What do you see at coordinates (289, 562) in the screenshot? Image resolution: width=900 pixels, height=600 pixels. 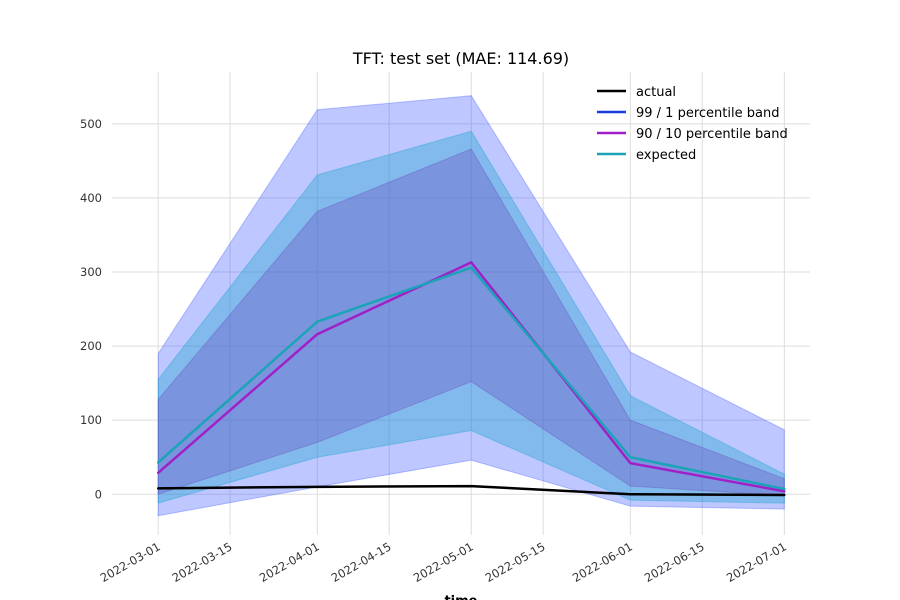 I see `x-tick-label: 2022-04-01` at bounding box center [289, 562].